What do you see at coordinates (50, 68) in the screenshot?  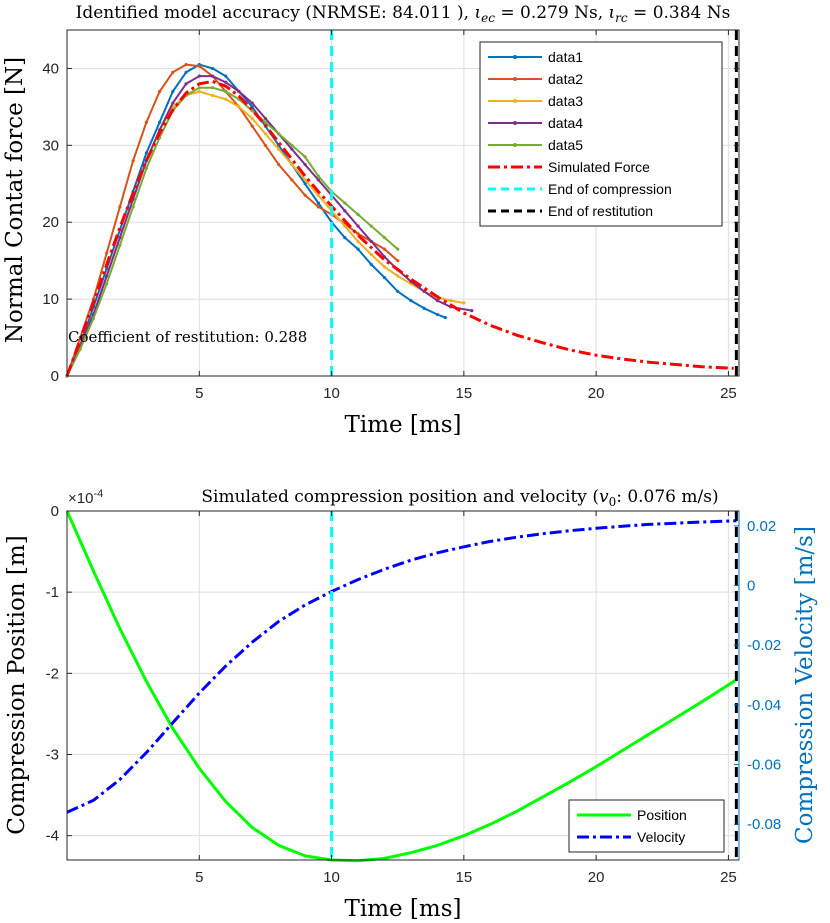 I see `y-tick-label: 40` at bounding box center [50, 68].